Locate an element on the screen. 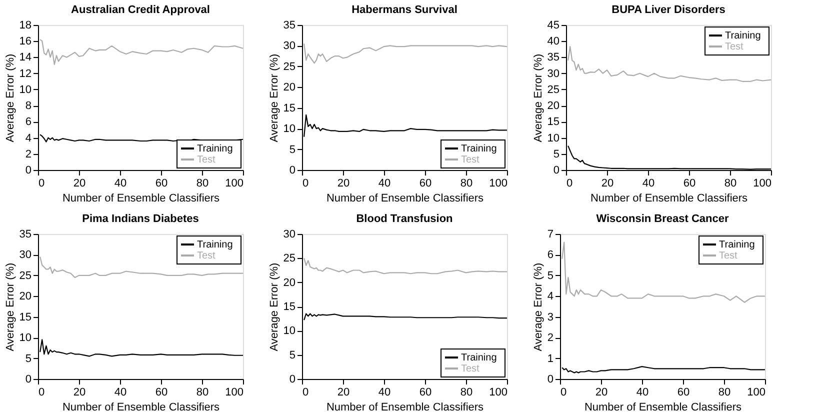 The image size is (839, 412). chart-title: Pima Indians Diabetes is located at coordinates (140, 219).